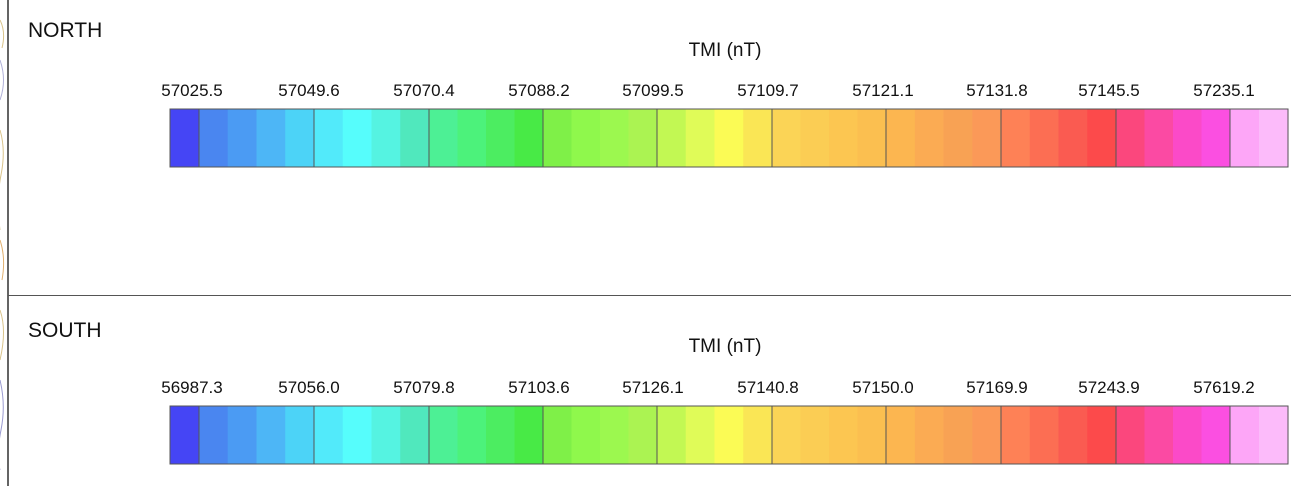 The image size is (1291, 486). Describe the element at coordinates (996, 387) in the screenshot. I see `tick-label: 57169.9` at that location.